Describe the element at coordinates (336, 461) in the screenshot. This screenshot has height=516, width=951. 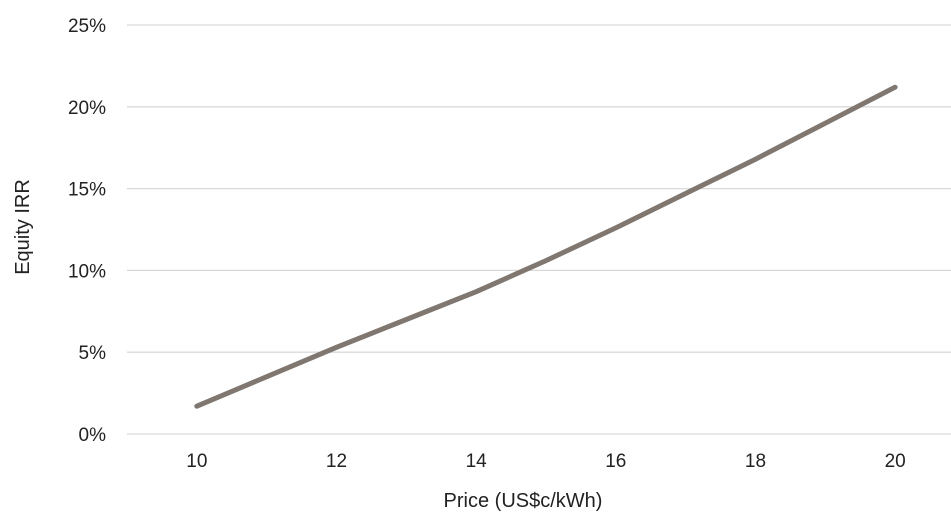
I see `x-tick-label: 12` at that location.